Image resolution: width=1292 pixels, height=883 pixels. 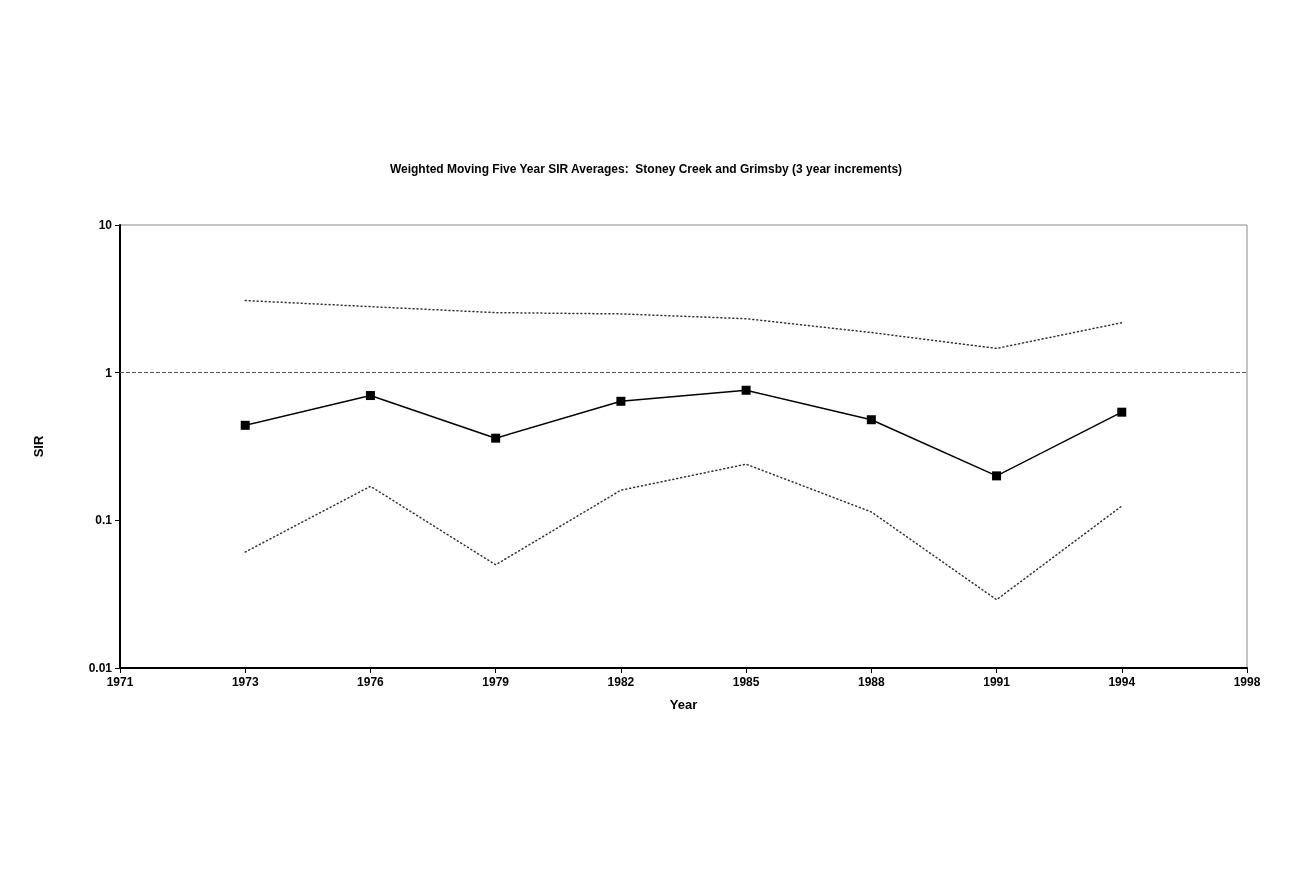 What do you see at coordinates (104, 520) in the screenshot?
I see `y-tick-label: 0.1` at bounding box center [104, 520].